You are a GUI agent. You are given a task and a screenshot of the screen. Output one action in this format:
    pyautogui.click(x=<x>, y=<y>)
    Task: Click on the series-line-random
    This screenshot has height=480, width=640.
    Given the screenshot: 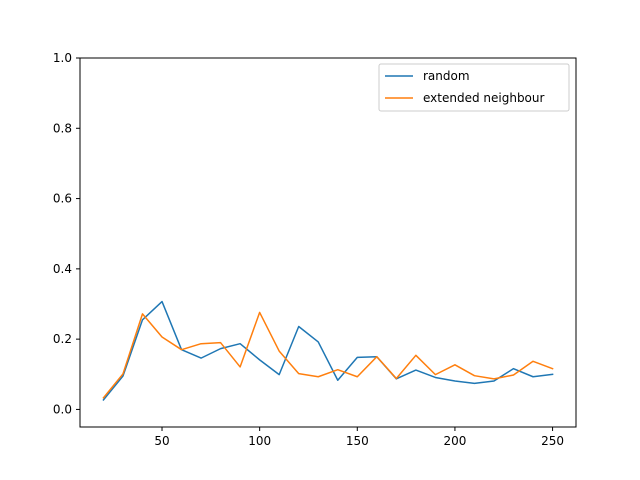 What is the action you would take?
    pyautogui.click(x=328, y=350)
    